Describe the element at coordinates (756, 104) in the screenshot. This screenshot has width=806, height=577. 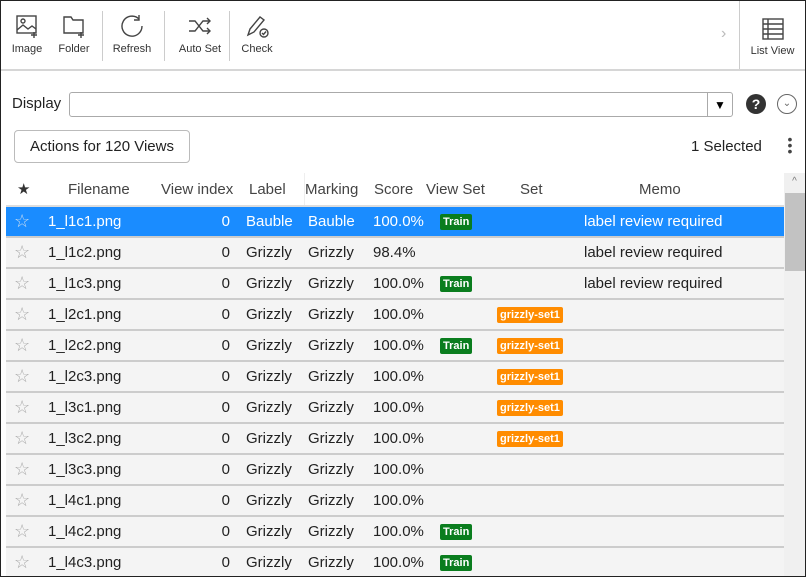
I see `help-icon: ?` at that location.